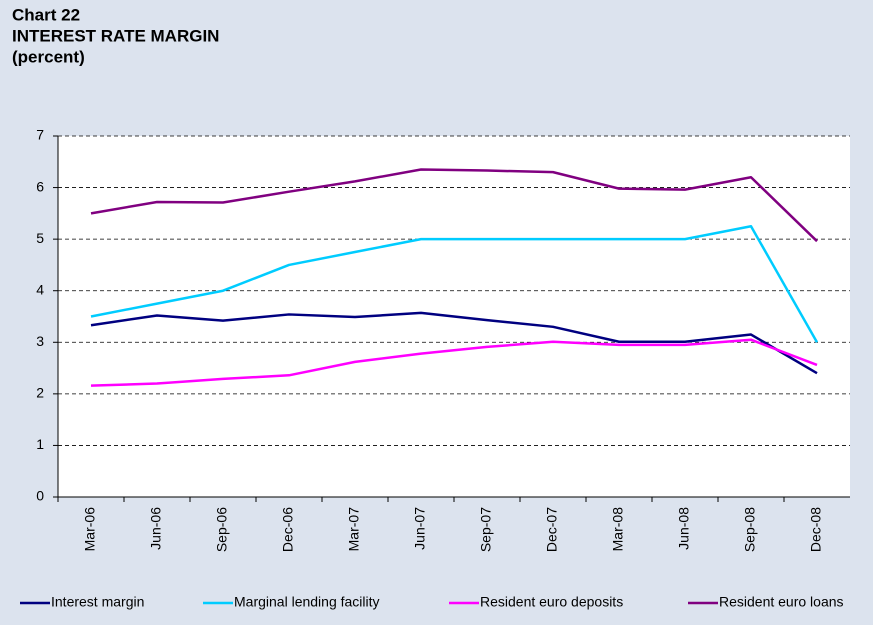 This screenshot has height=625, width=873. I want to click on x-tick-label: Sep-08, so click(750, 529).